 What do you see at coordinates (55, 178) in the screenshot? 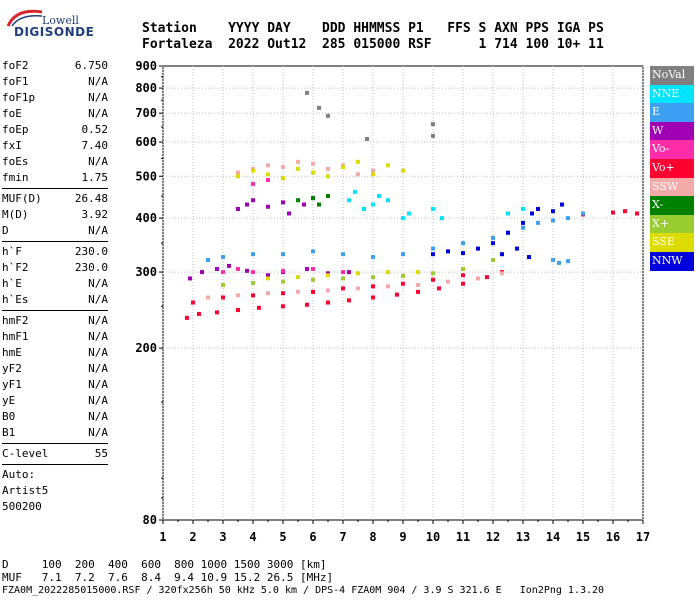
I see `param-row: fmin 1.75` at bounding box center [55, 178].